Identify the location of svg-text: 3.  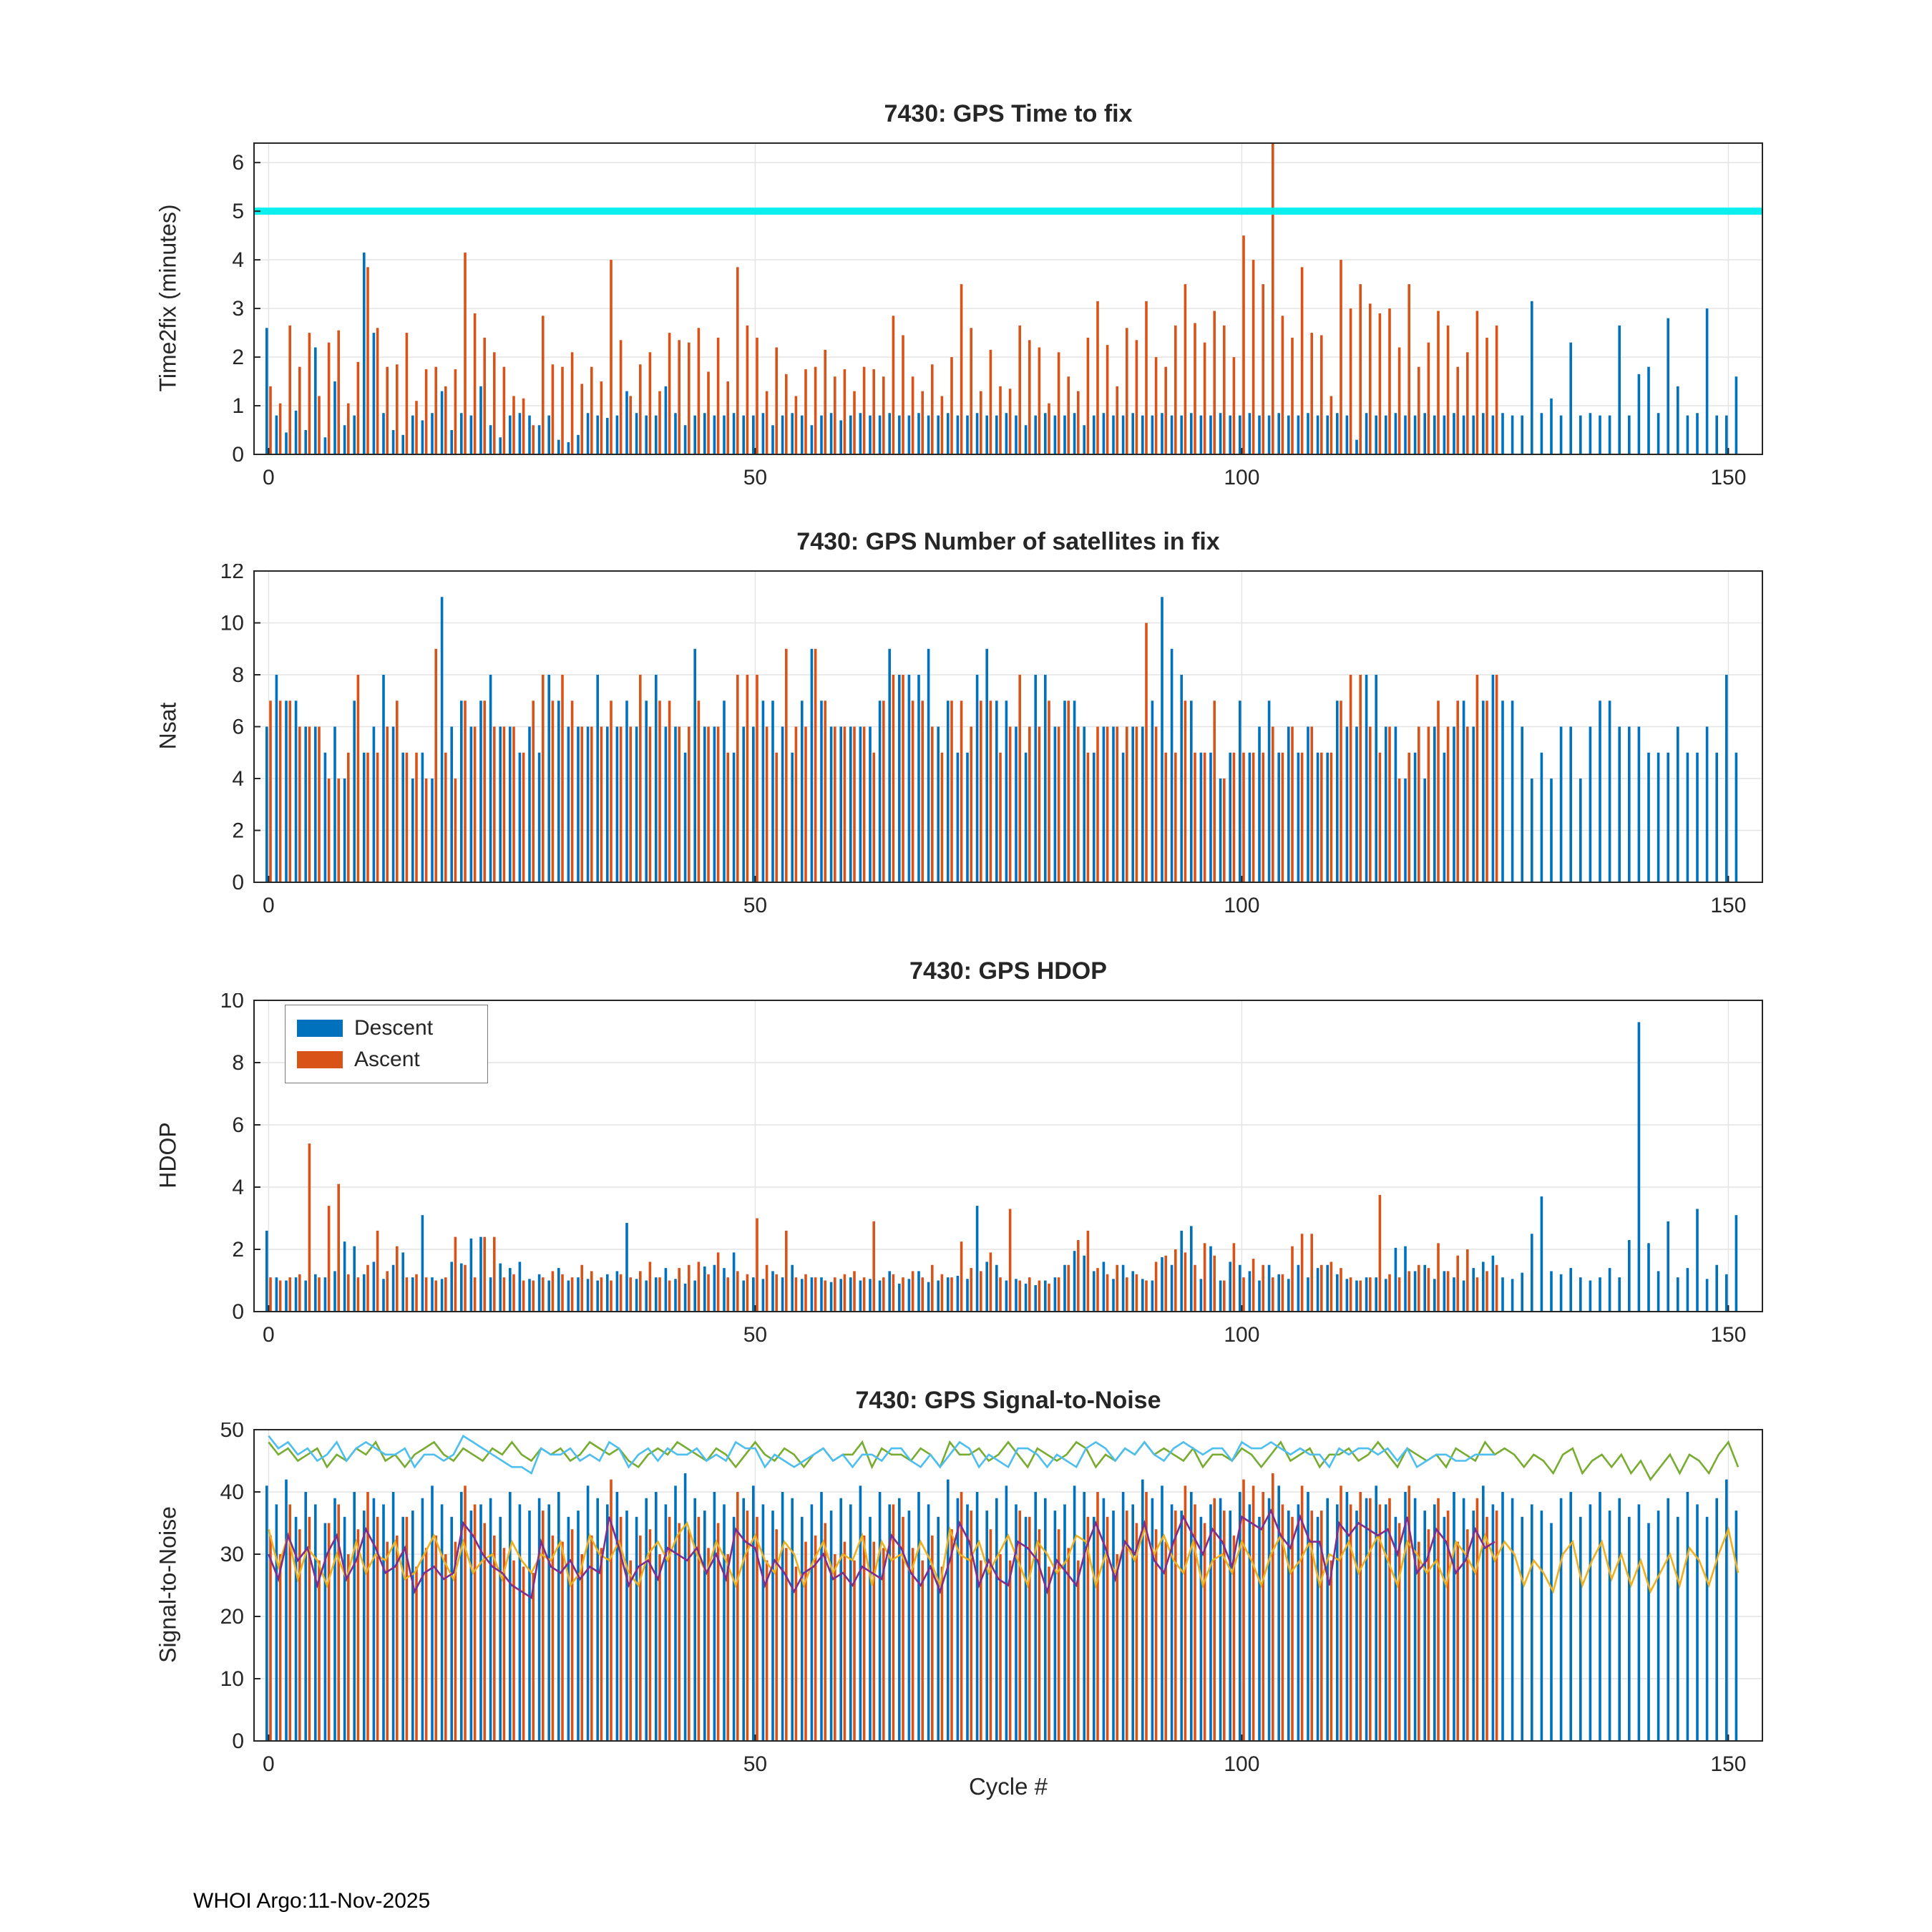
(238, 309).